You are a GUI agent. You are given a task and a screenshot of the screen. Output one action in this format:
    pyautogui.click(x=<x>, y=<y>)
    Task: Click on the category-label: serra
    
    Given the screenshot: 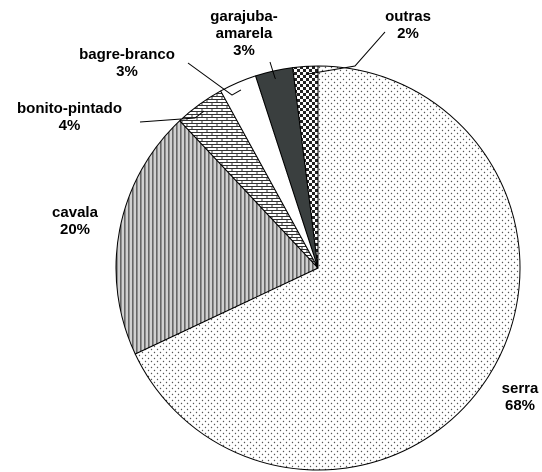 What is the action you would take?
    pyautogui.click(x=520, y=388)
    